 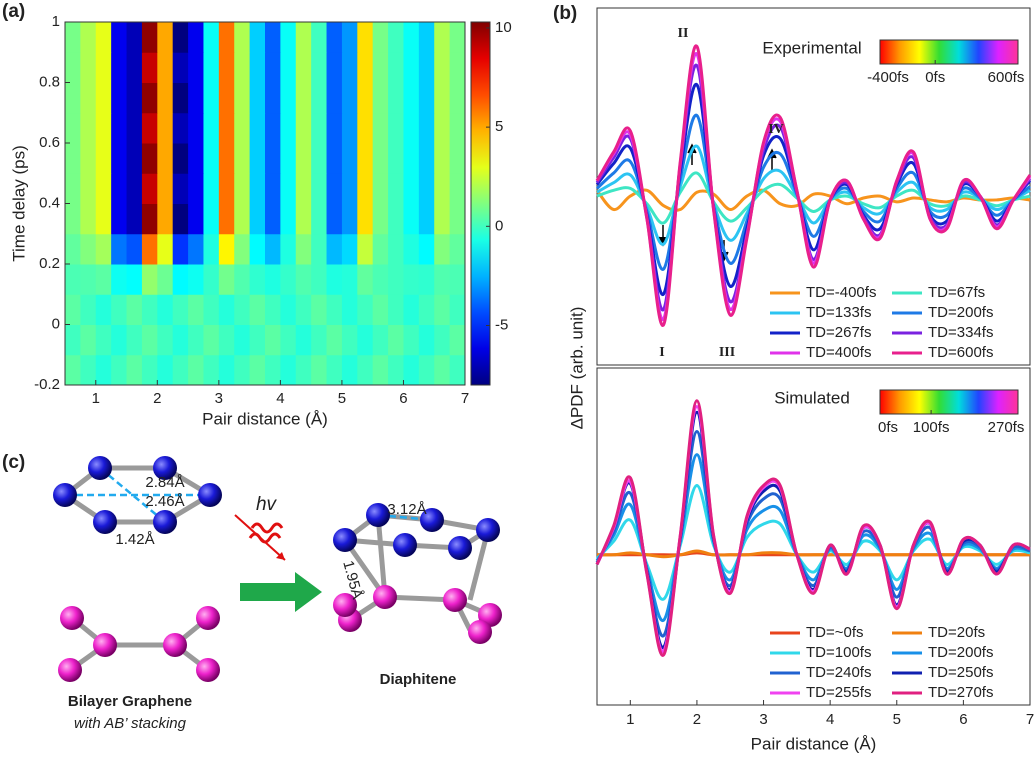 I want to click on photon-wave, so click(x=266, y=533).